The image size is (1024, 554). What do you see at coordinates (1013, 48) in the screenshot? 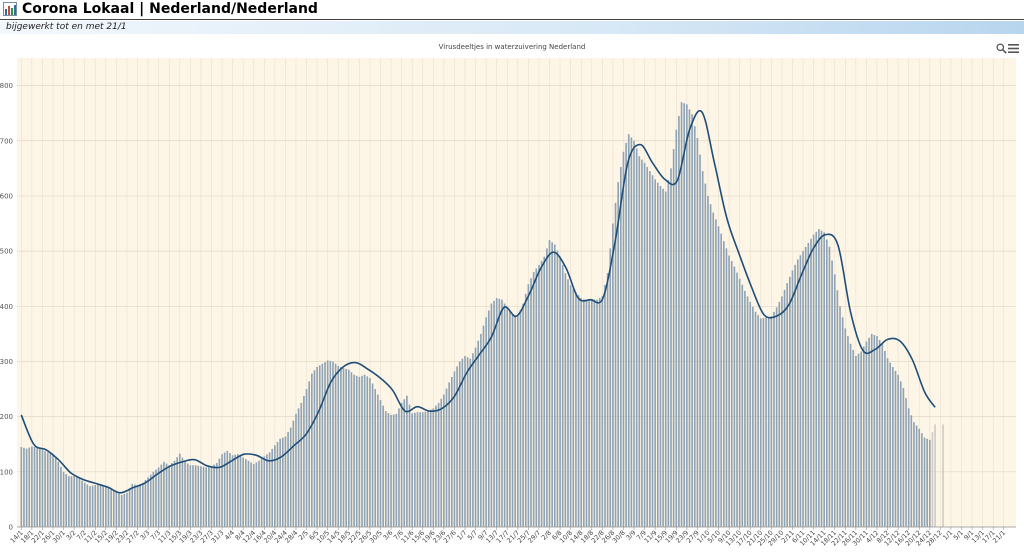
I see `hamburger-menu-icon` at bounding box center [1013, 48].